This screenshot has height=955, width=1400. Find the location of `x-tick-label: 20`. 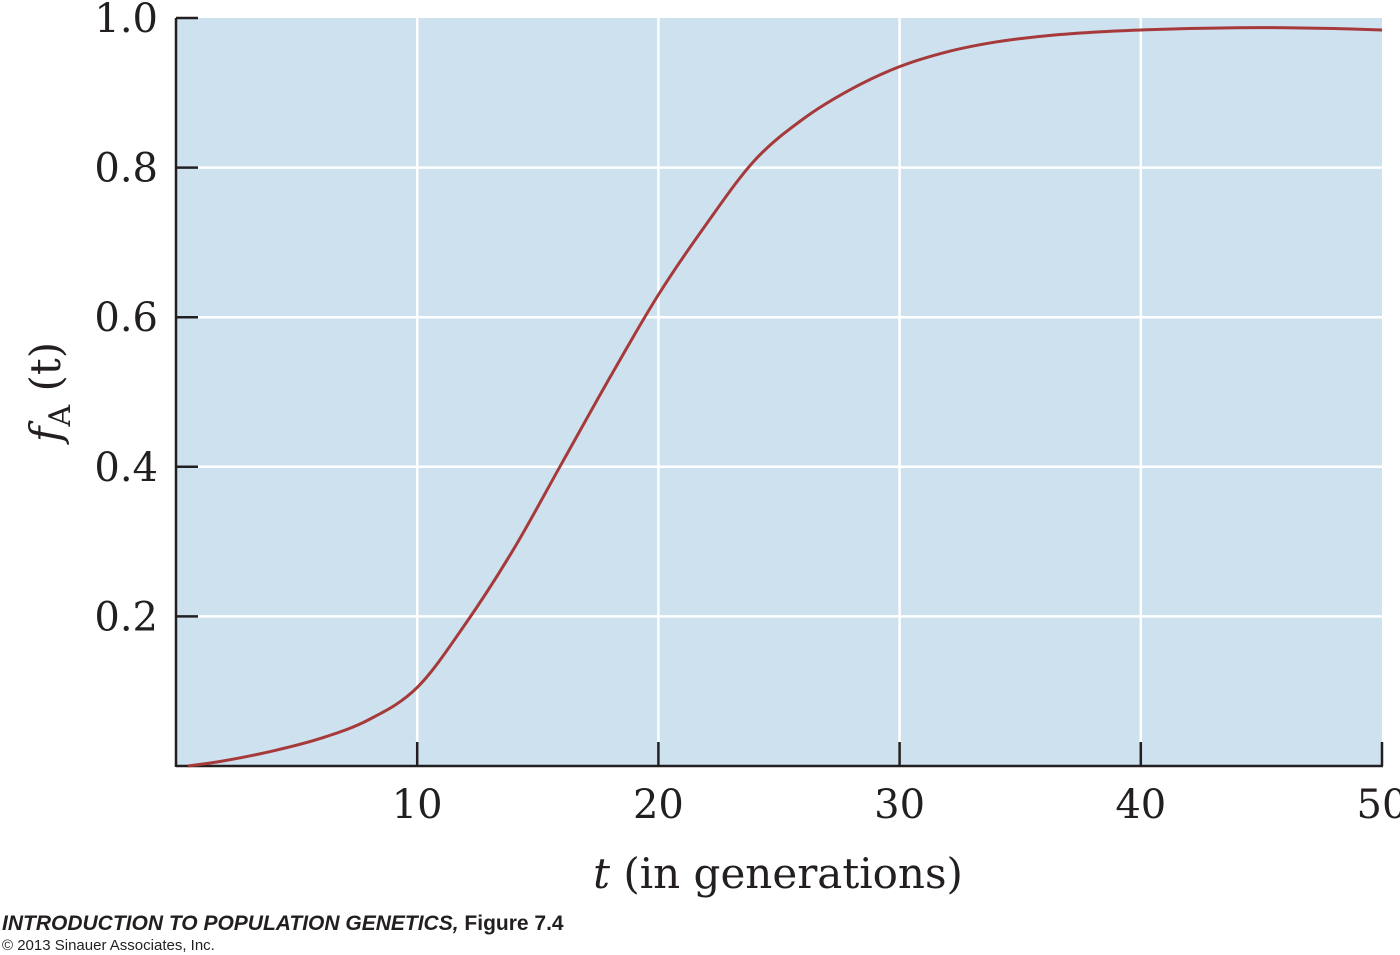

x-tick-label: 20 is located at coordinates (658, 805).